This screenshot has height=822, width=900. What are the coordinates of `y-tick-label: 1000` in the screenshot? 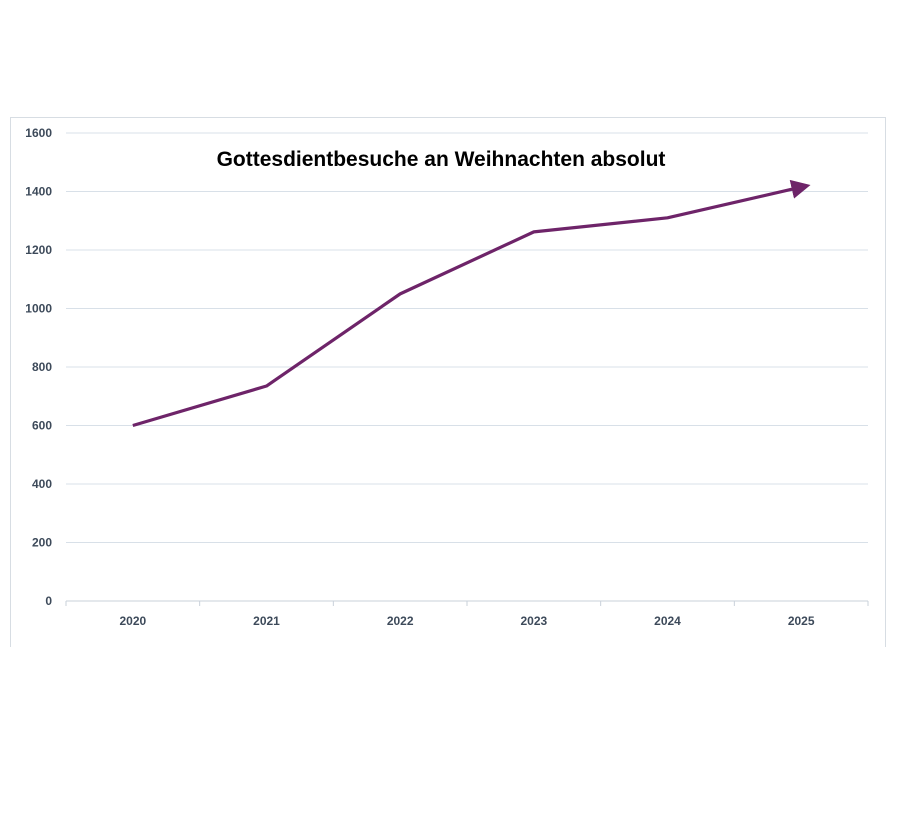 It's located at (38, 309).